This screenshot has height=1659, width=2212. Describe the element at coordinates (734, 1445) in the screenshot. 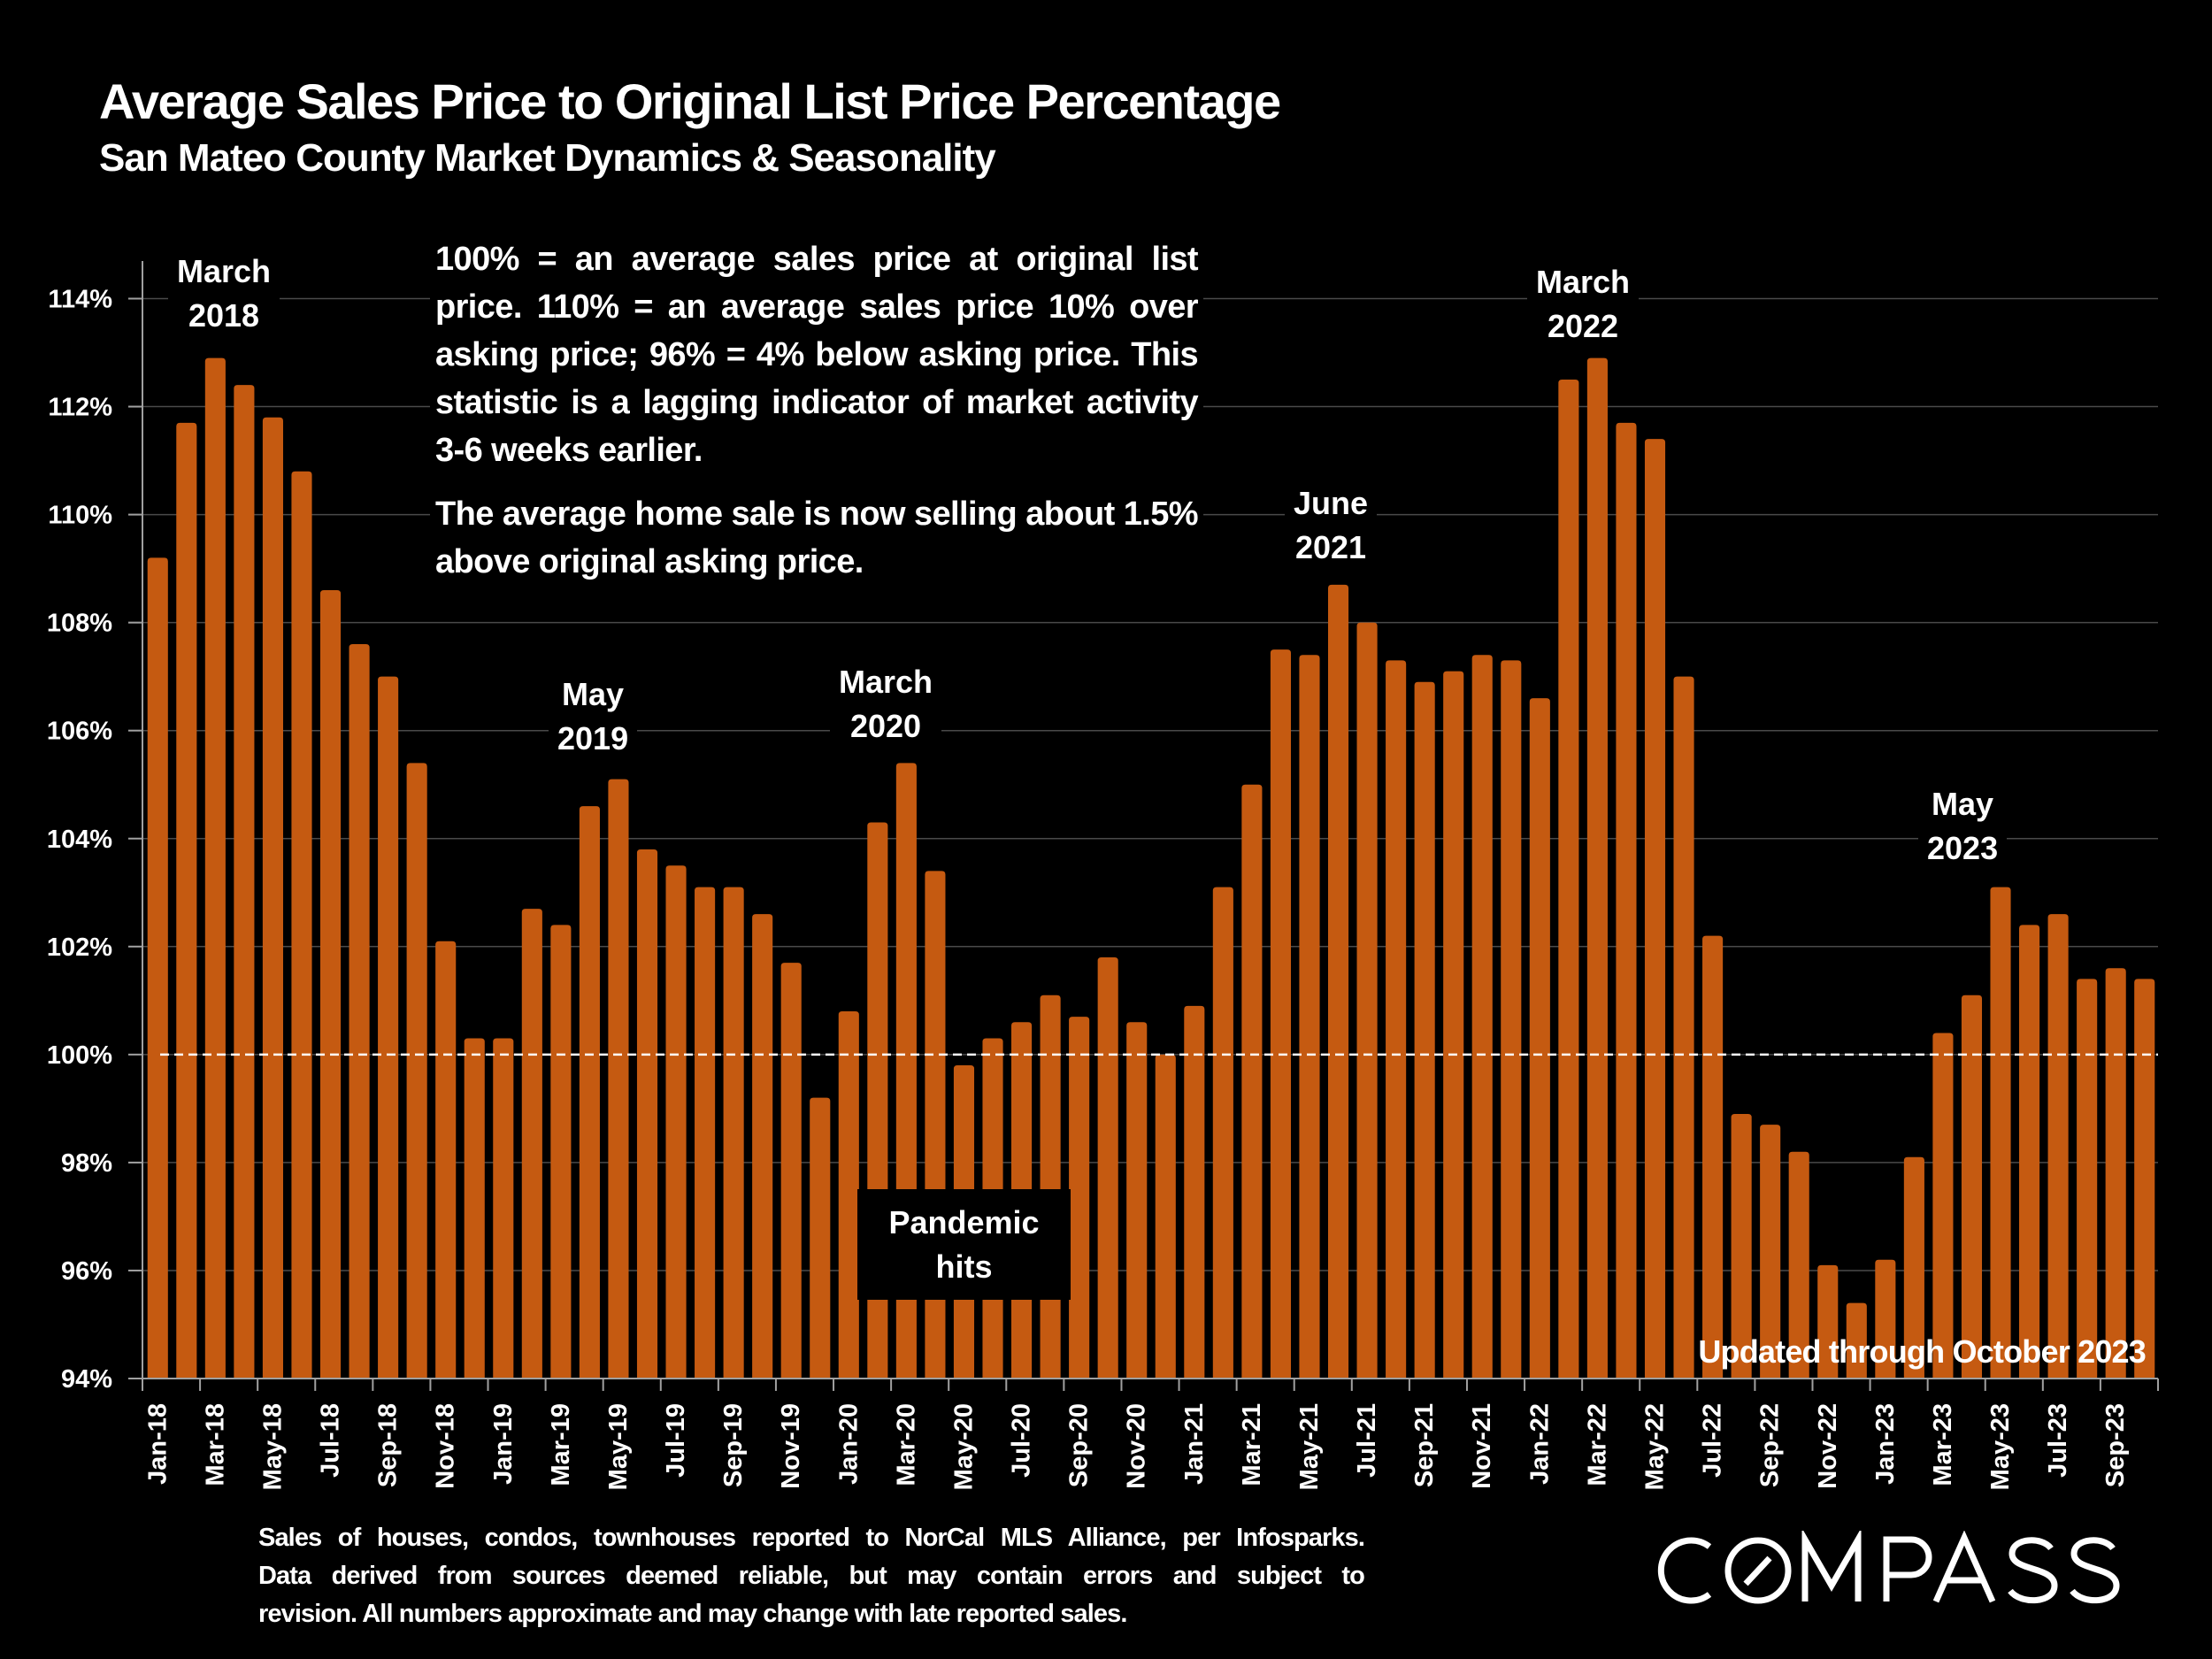

I see `x-tick-label: Sep-19` at that location.